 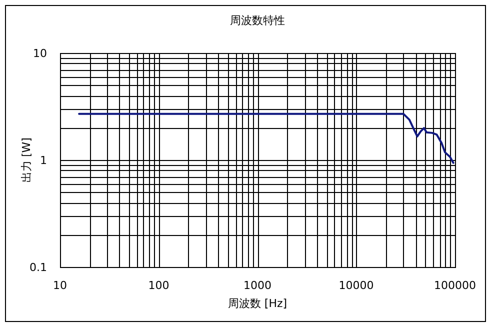 What do you see at coordinates (258, 285) in the screenshot?
I see `x-tick-label: 1000` at bounding box center [258, 285].